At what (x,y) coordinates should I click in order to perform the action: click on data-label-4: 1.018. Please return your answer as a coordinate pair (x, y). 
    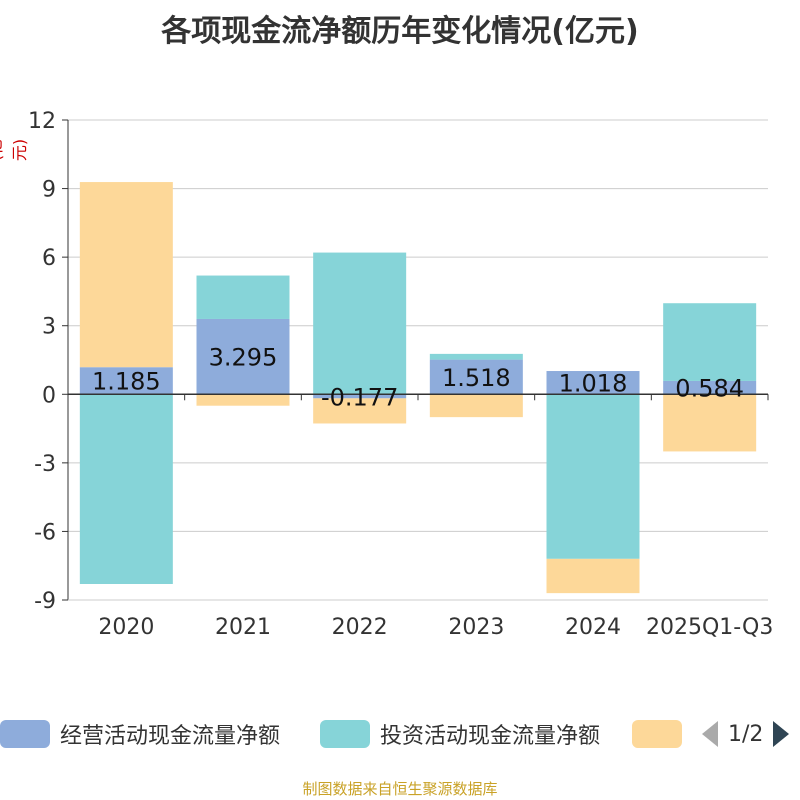
    Looking at the image, I should click on (593, 384).